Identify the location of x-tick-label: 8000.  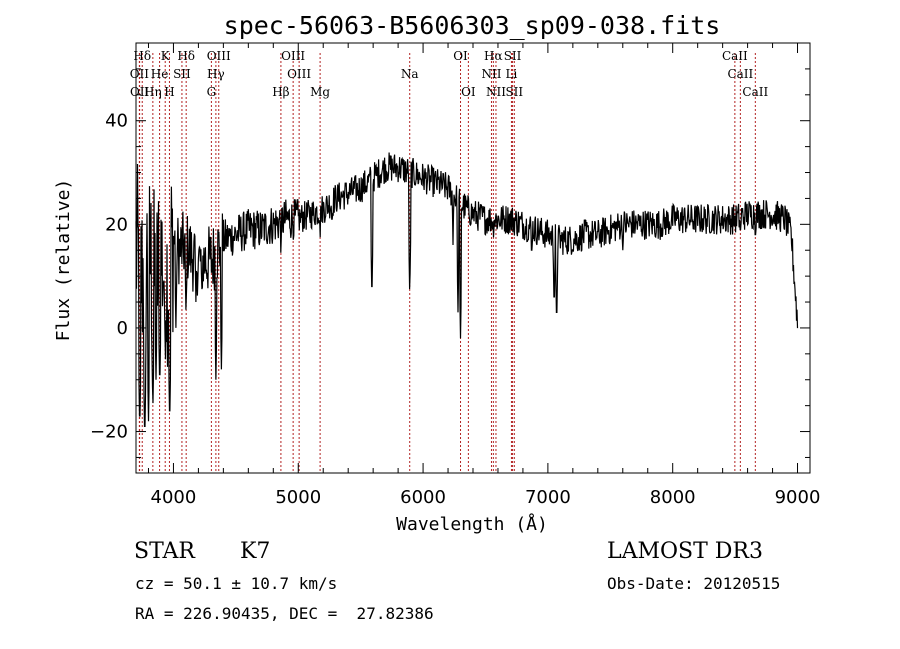
(673, 497).